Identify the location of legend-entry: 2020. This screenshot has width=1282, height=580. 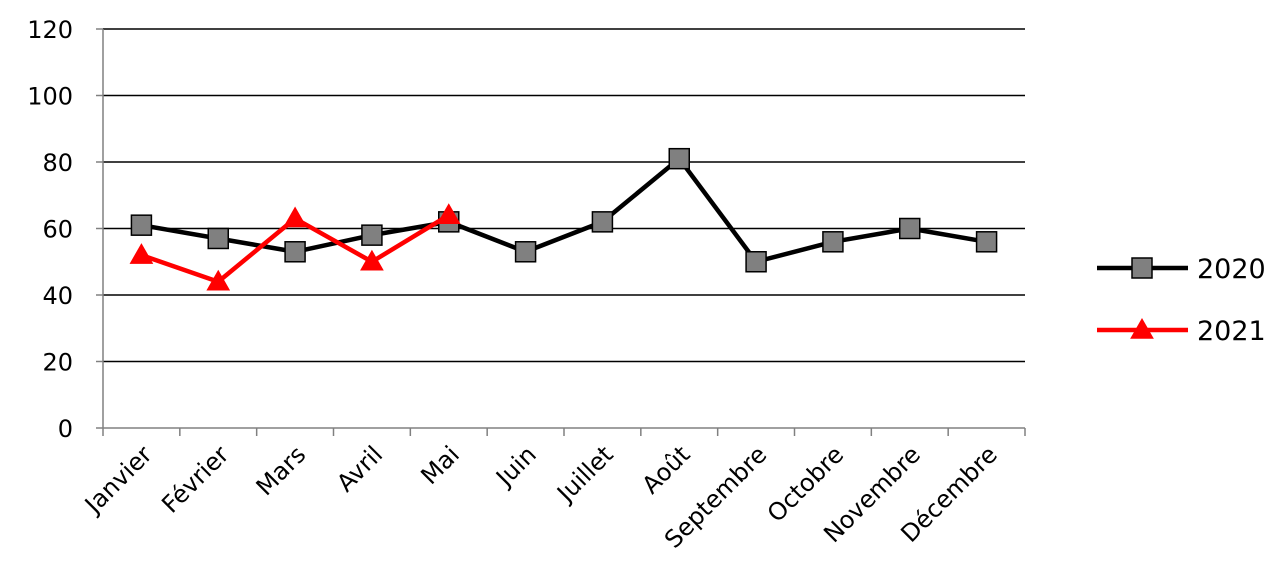
(1181, 269).